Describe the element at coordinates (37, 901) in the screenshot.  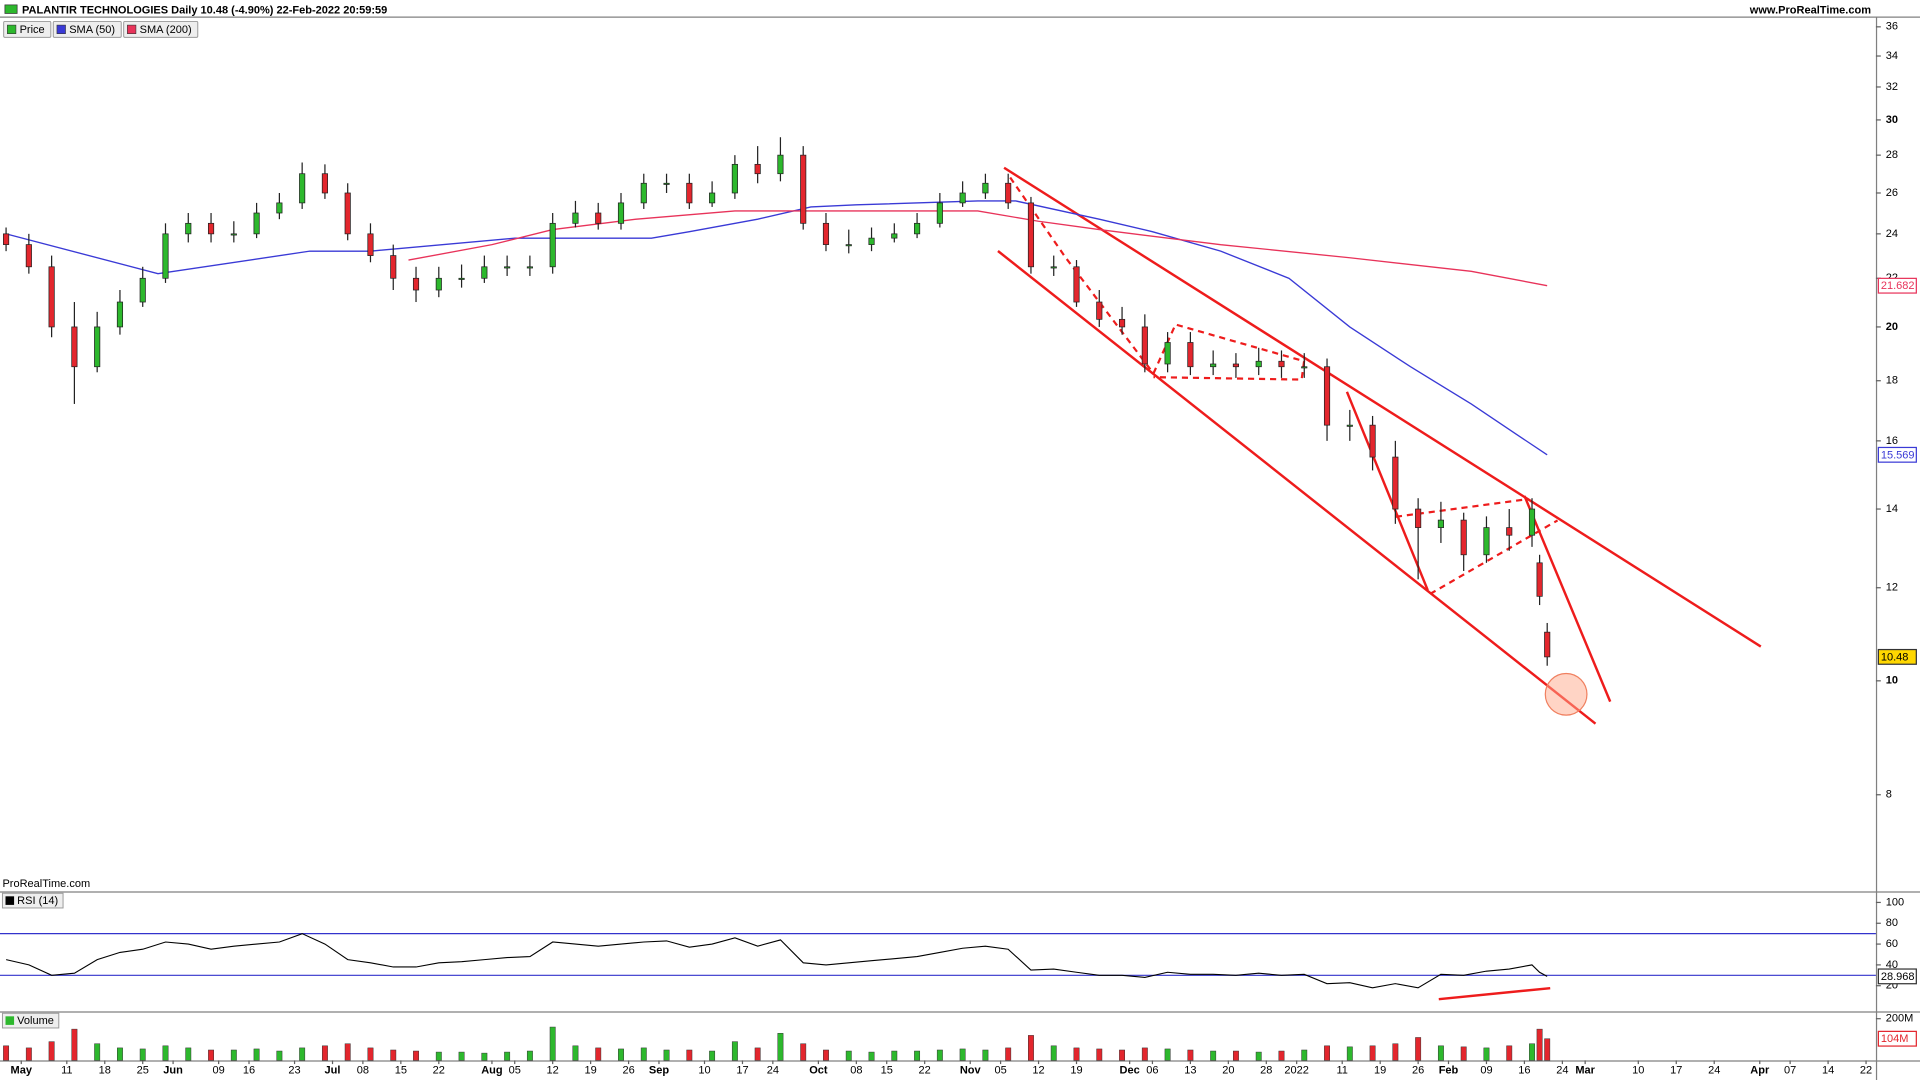
I see `legend-label: RSI (14)` at that location.